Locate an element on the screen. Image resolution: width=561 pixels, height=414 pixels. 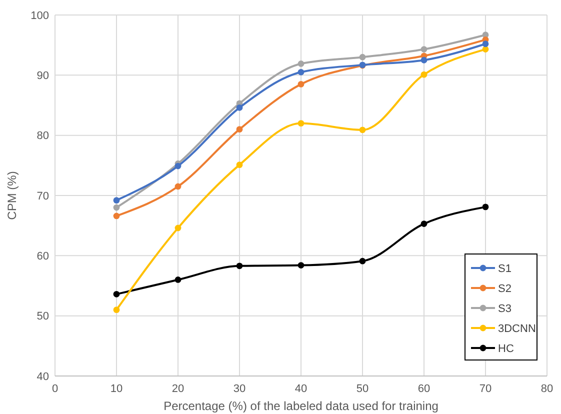
x-tick-label: 70 is located at coordinates (485, 389).